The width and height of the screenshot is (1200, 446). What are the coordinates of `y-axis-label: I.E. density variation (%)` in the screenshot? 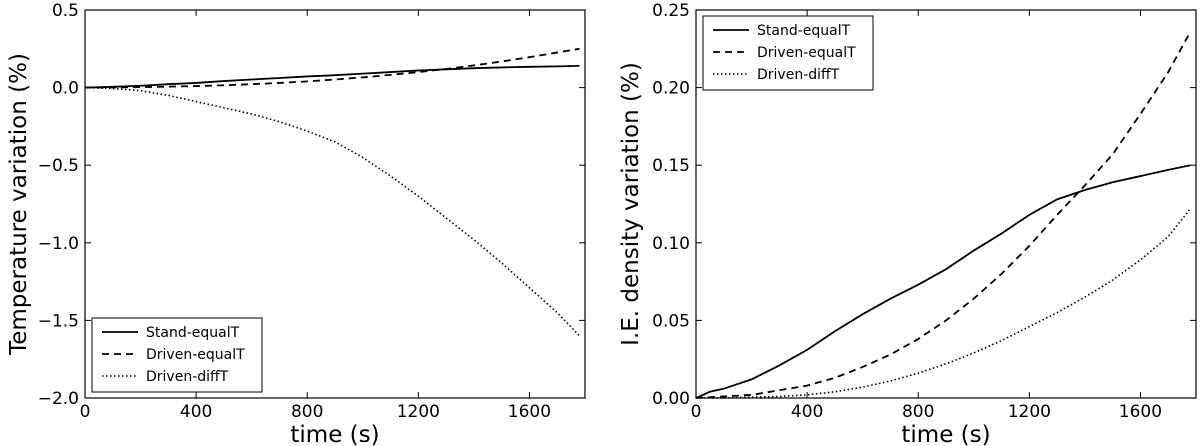 It's located at (631, 204).